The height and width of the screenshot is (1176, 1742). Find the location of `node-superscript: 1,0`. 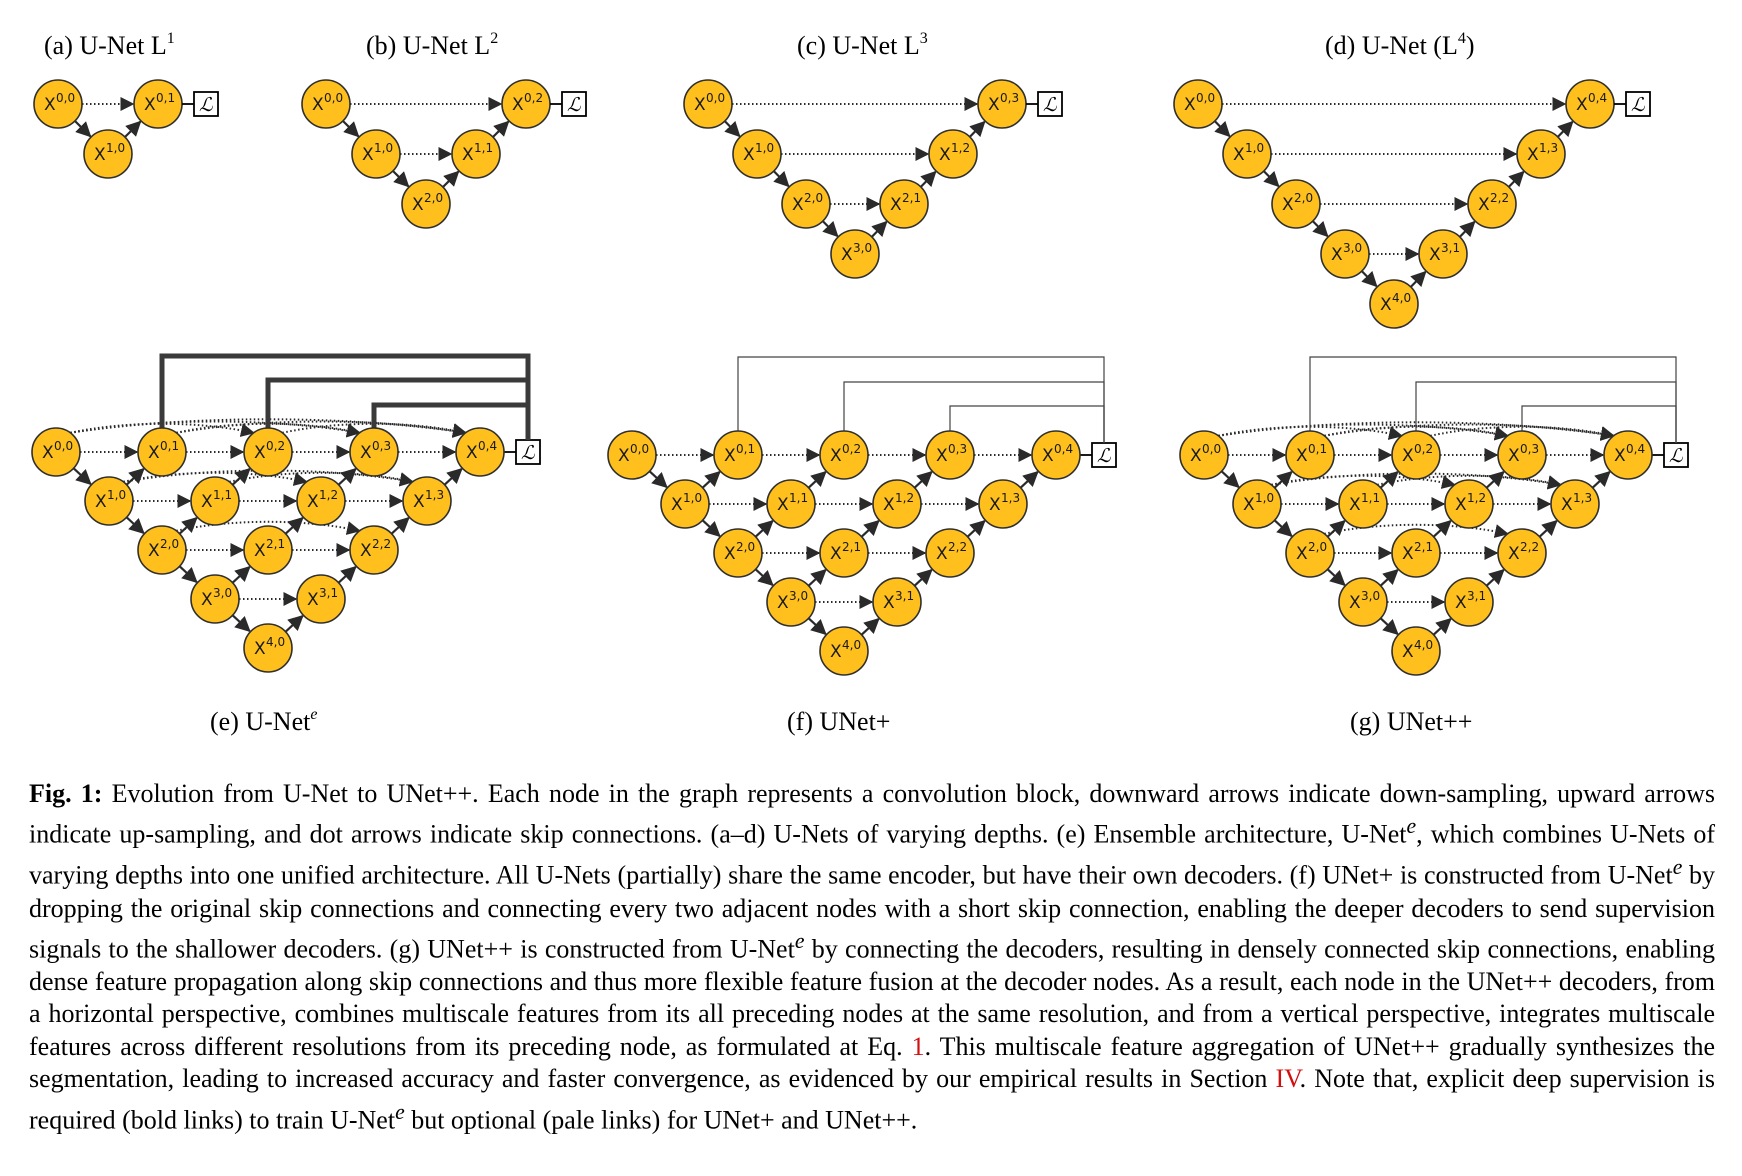

node-superscript: 1,0 is located at coordinates (115, 148).